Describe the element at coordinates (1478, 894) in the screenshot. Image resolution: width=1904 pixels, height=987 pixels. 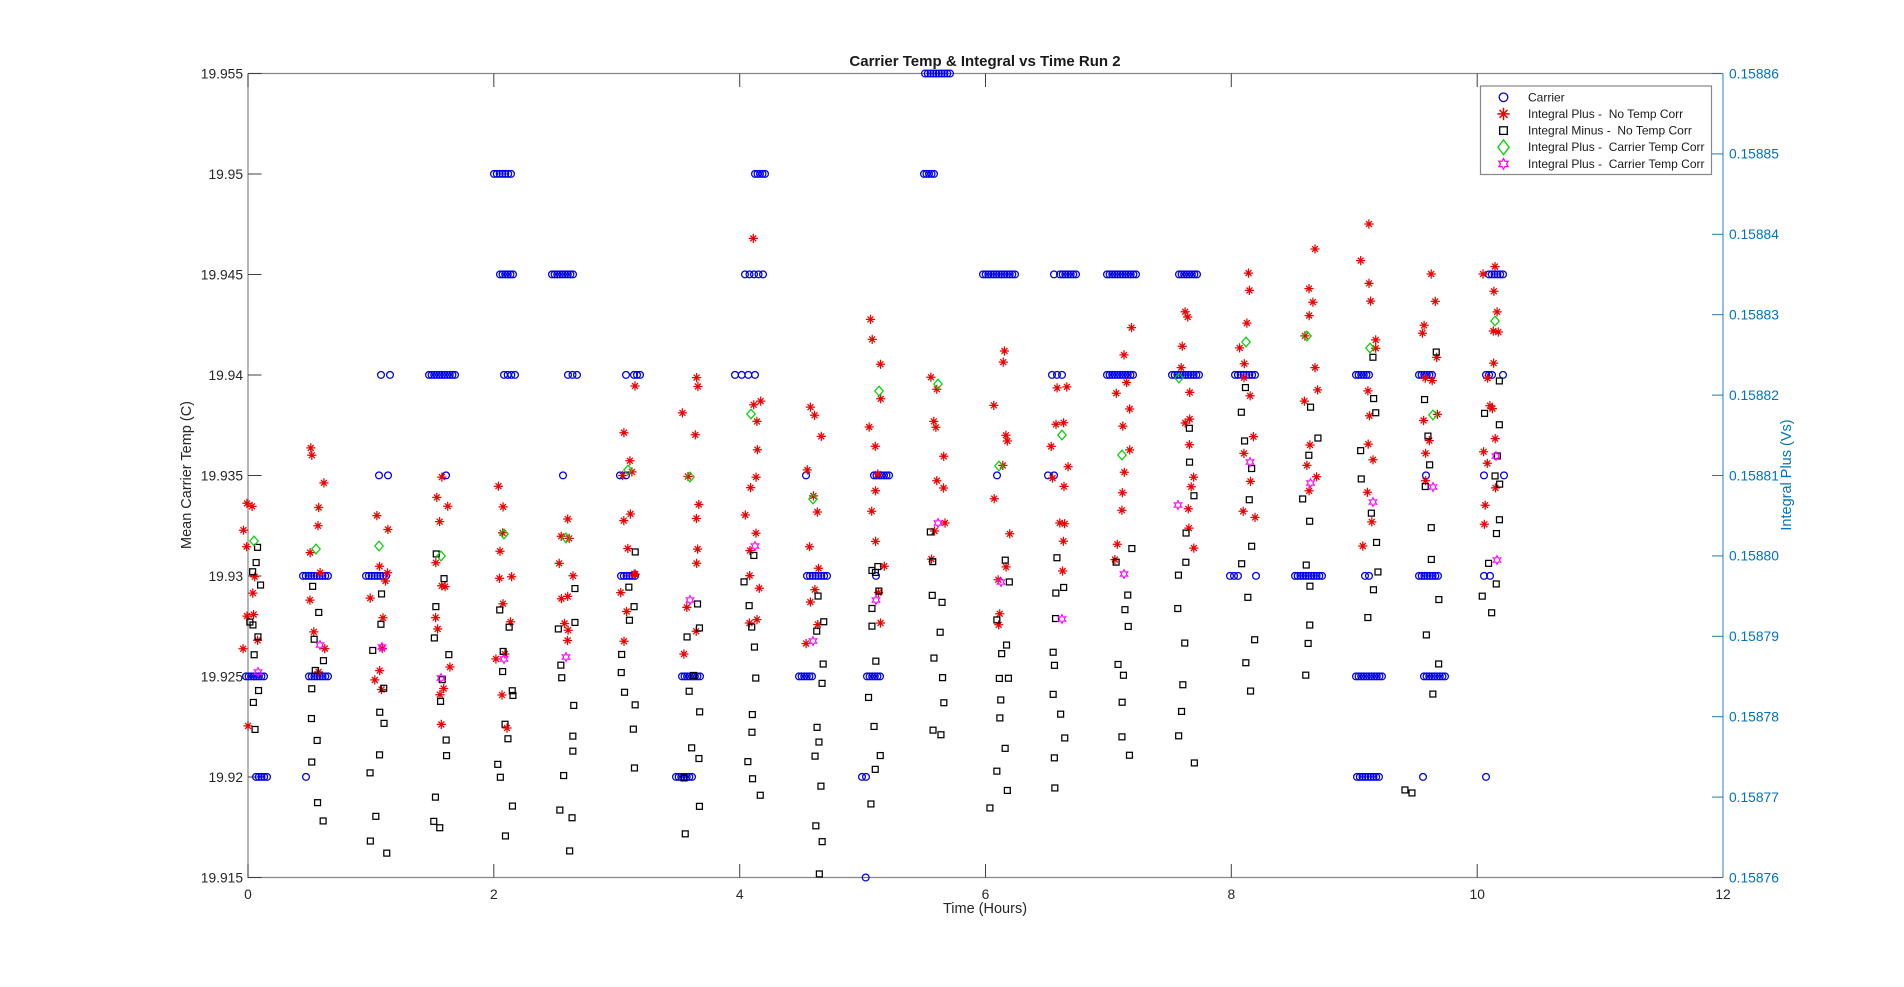
I see `svg-text: 10` at that location.